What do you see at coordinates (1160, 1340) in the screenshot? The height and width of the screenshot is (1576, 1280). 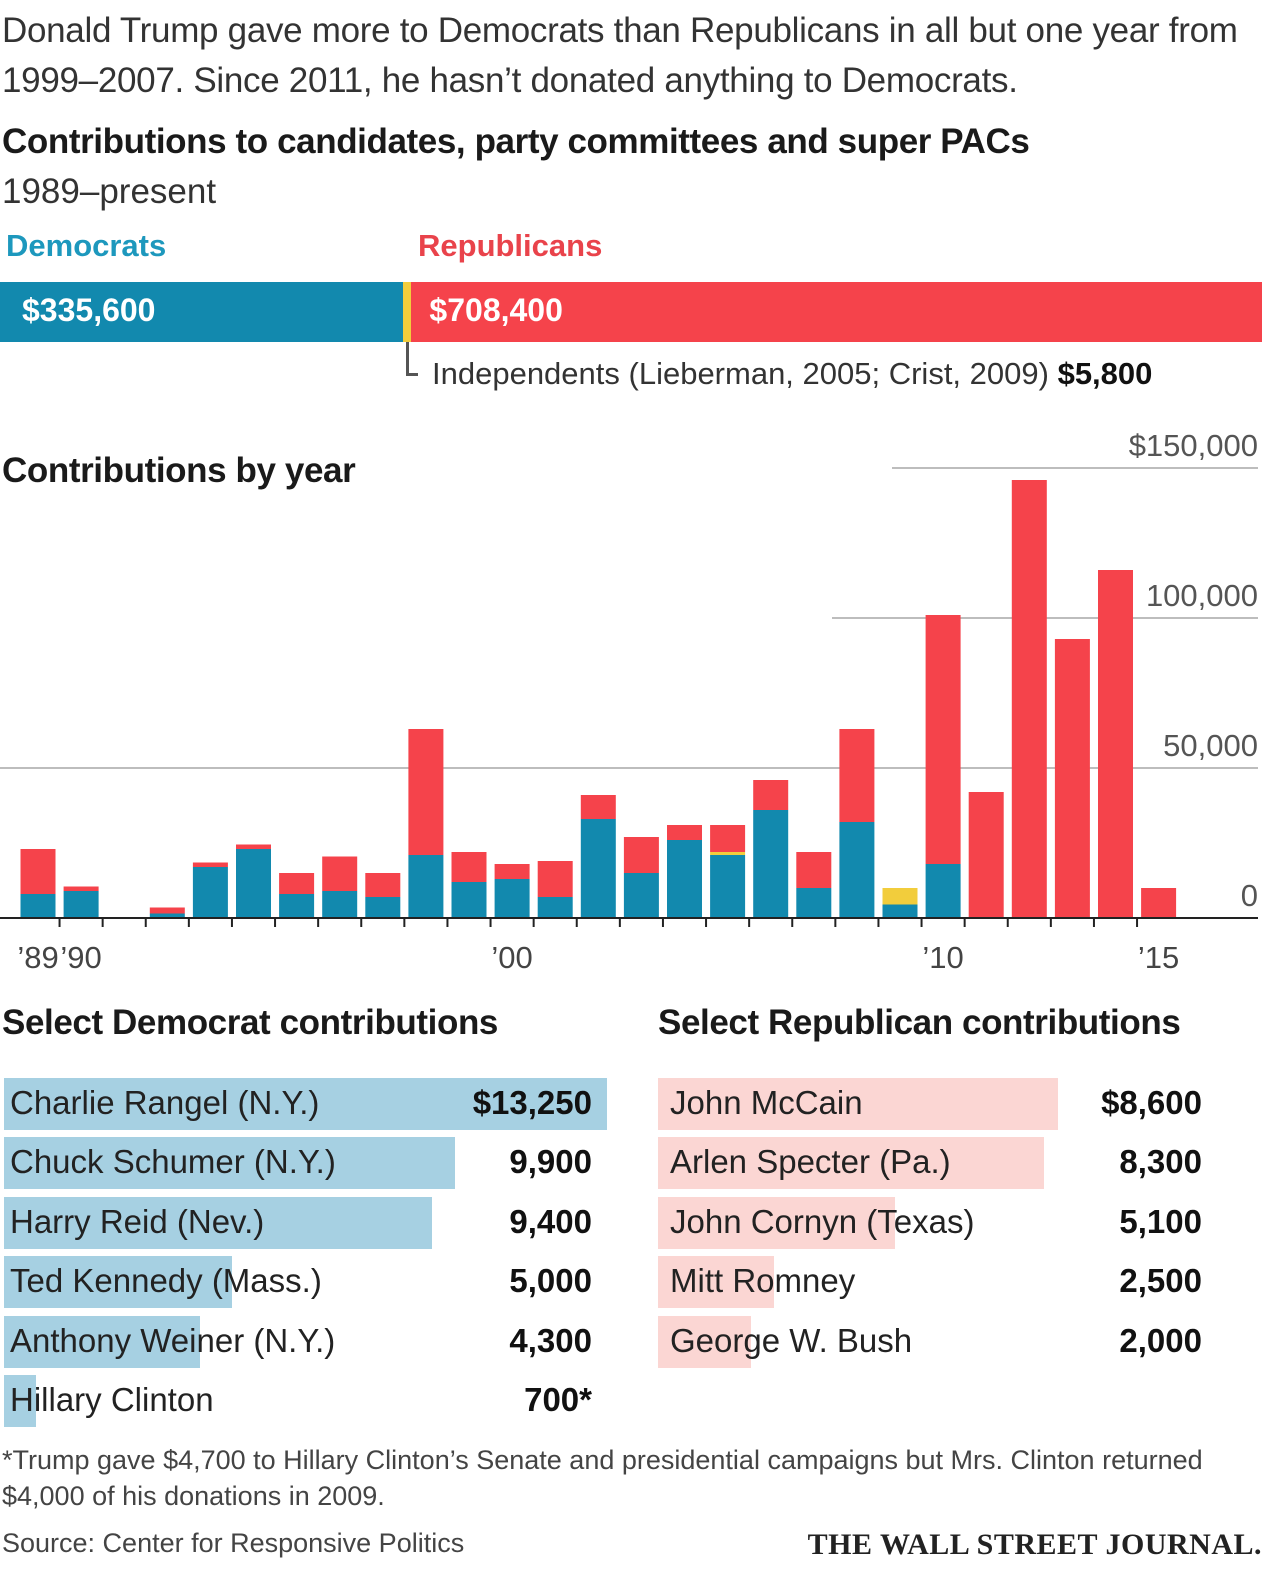 I see `contribution-amount: 2,000` at bounding box center [1160, 1340].